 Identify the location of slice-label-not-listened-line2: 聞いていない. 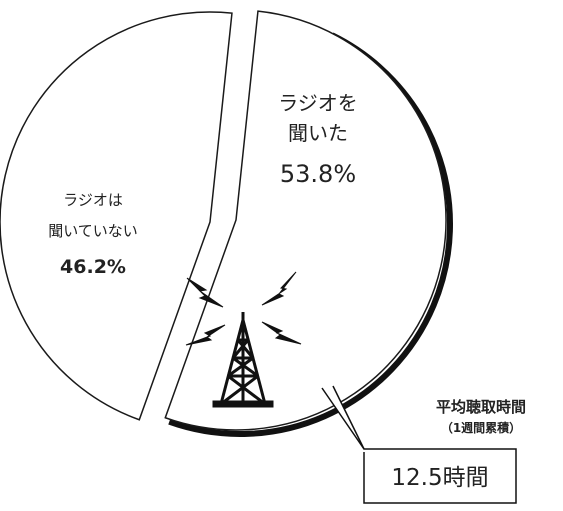
(93, 231).